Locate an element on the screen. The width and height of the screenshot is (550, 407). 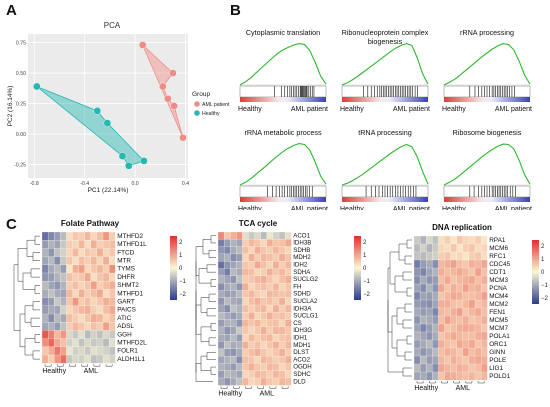
pca-plot-background is located at coordinates (108, 106).